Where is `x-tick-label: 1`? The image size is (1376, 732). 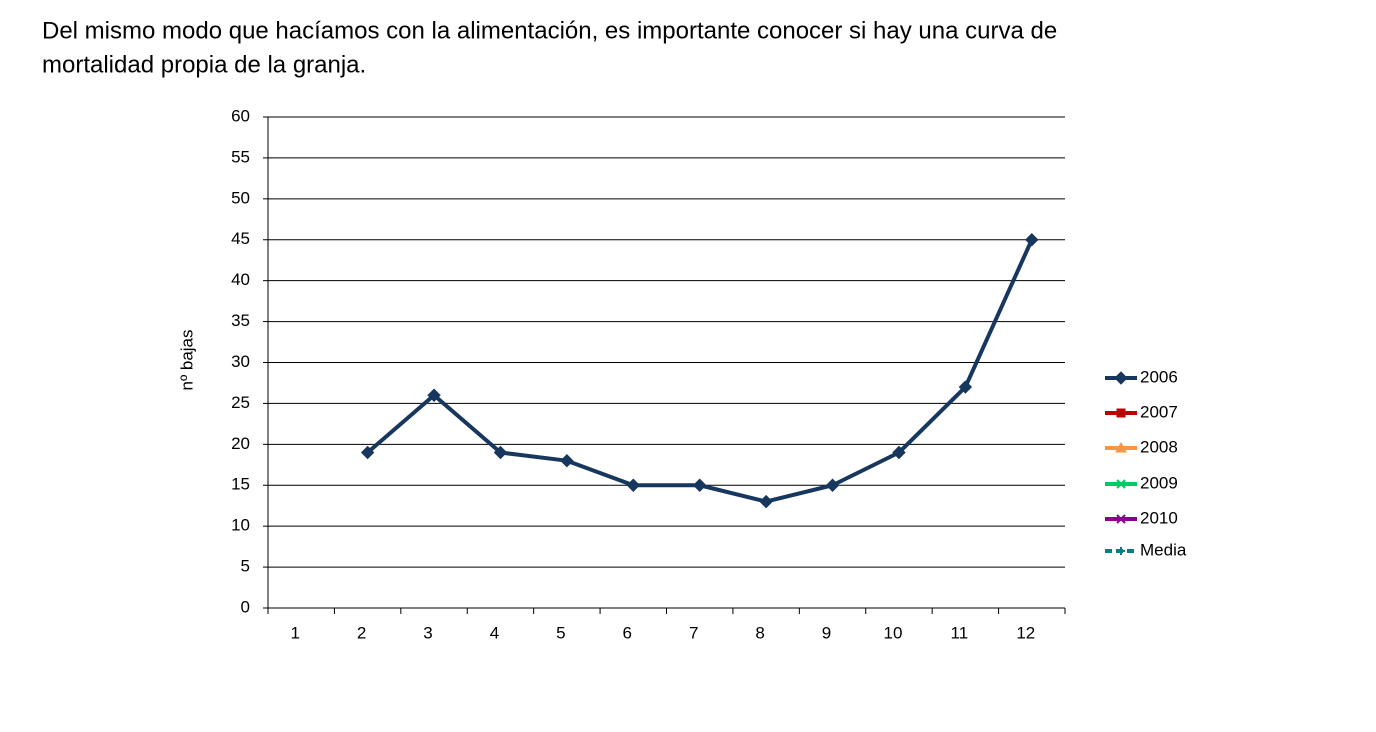 x-tick-label: 1 is located at coordinates (294, 632).